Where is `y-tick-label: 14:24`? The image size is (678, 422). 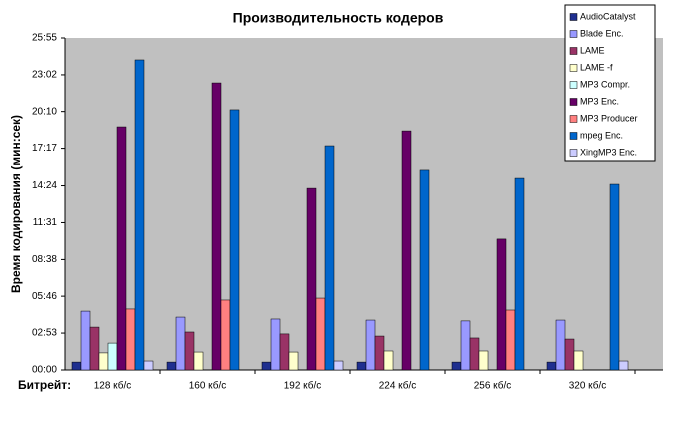 y-tick-label: 14:24 is located at coordinates (44, 185).